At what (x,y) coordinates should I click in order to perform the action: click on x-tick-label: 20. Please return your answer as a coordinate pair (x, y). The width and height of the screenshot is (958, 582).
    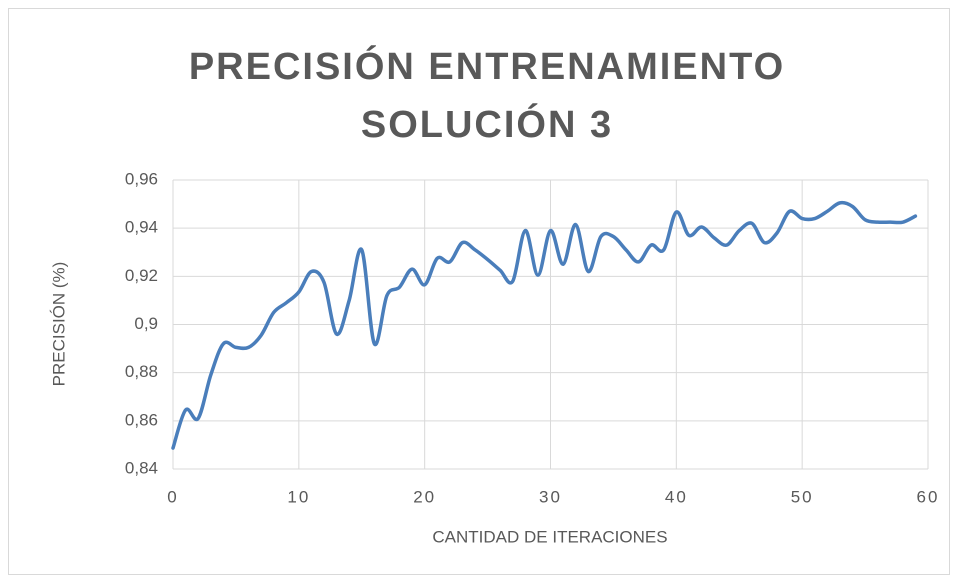
    Looking at the image, I should click on (424, 496).